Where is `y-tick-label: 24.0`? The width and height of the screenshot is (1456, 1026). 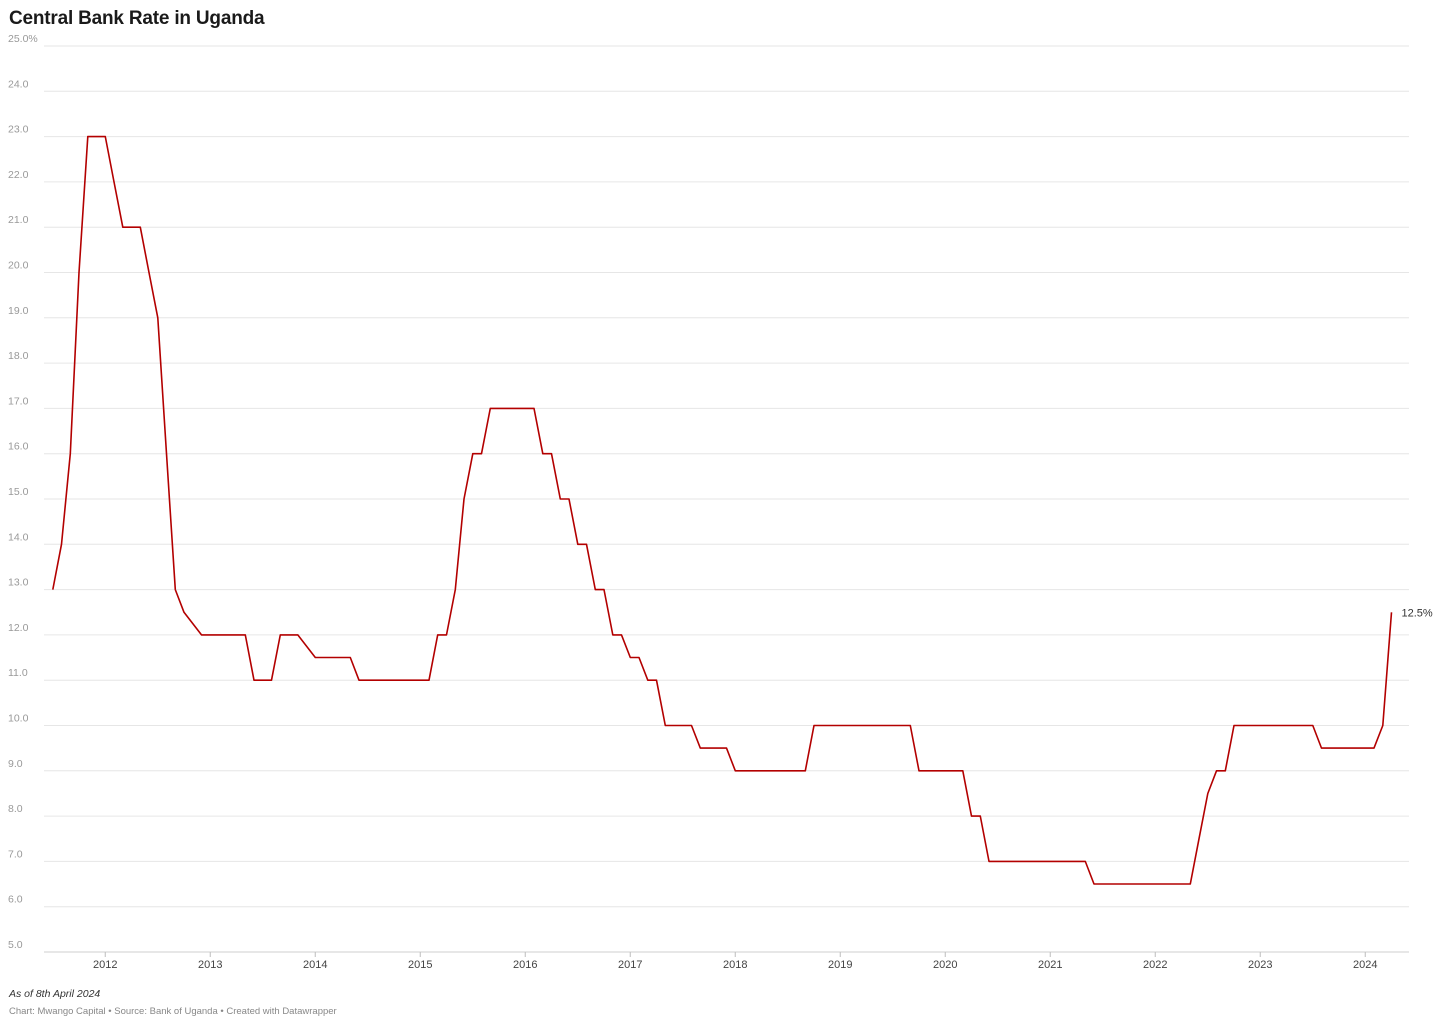 y-tick-label: 24.0 is located at coordinates (18, 84).